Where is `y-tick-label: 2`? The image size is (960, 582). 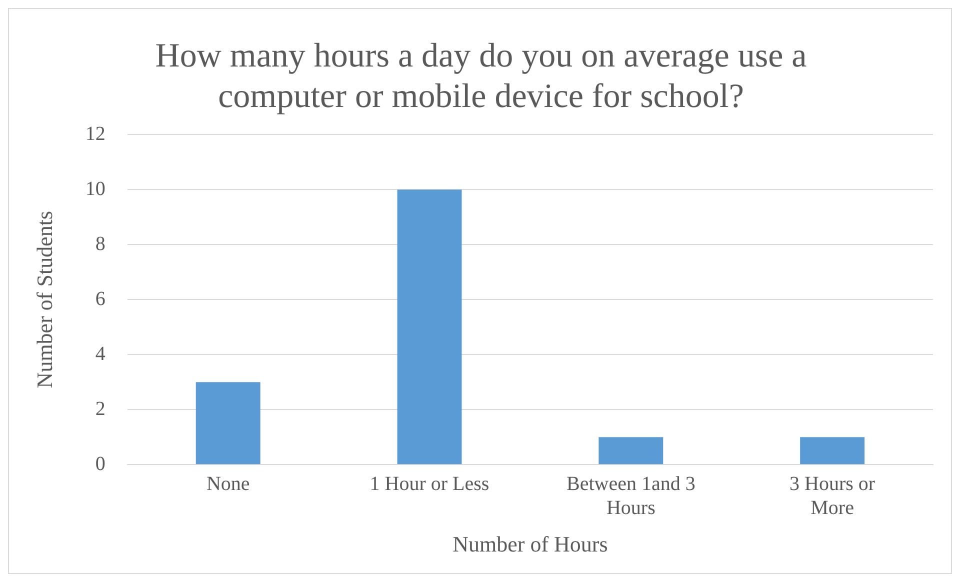 y-tick-label: 2 is located at coordinates (100, 409).